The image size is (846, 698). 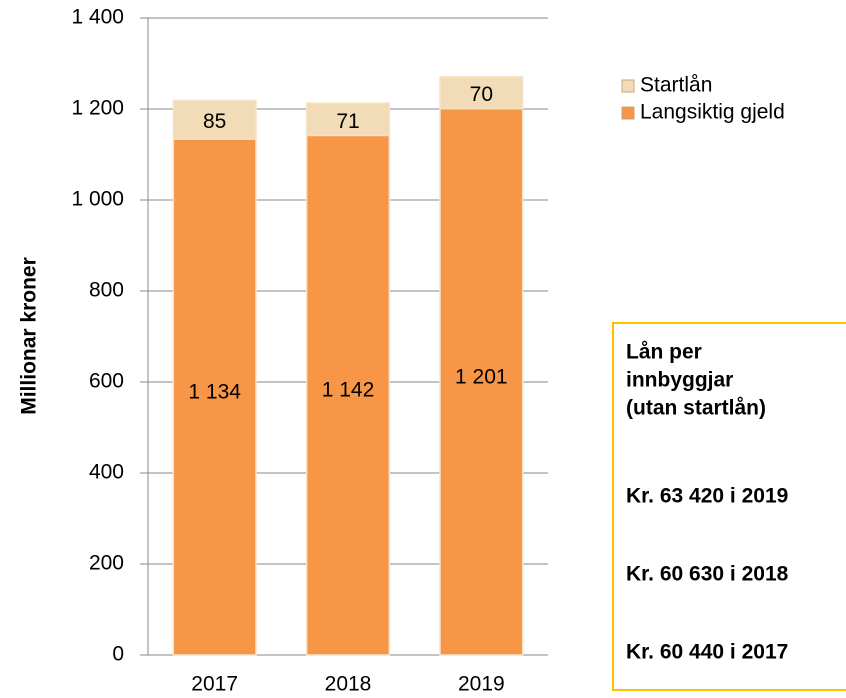 What do you see at coordinates (707, 574) in the screenshot?
I see `annotation-line: Kr. 60 630 i 2018` at bounding box center [707, 574].